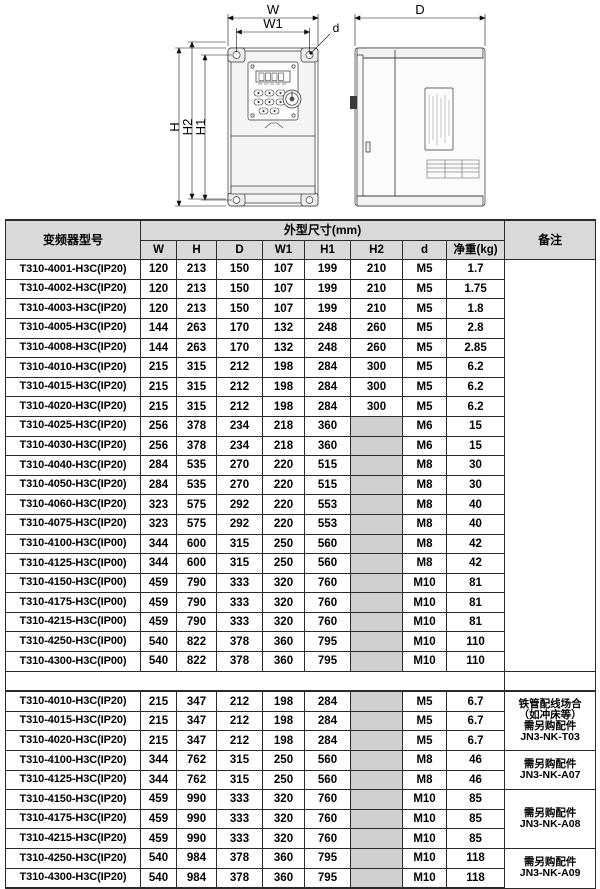  I want to click on cell-model: T310-4125-H3C(IP20), so click(73, 780).